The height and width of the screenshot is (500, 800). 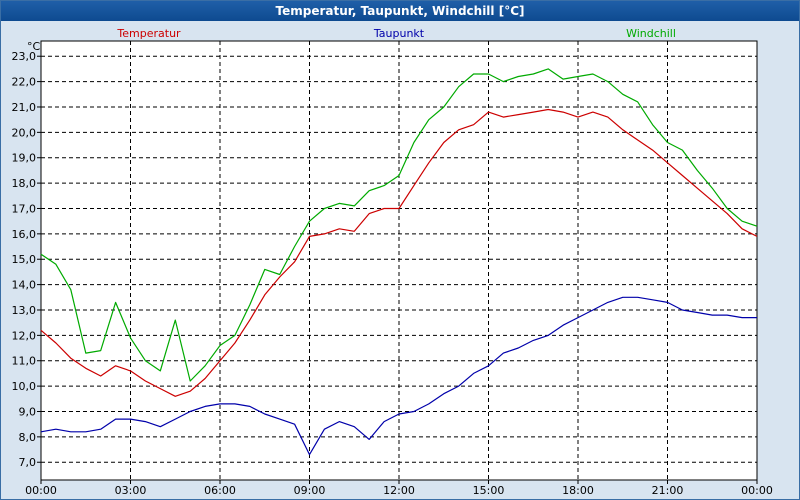 I want to click on x-tick-time: 12:00, so click(x=399, y=490).